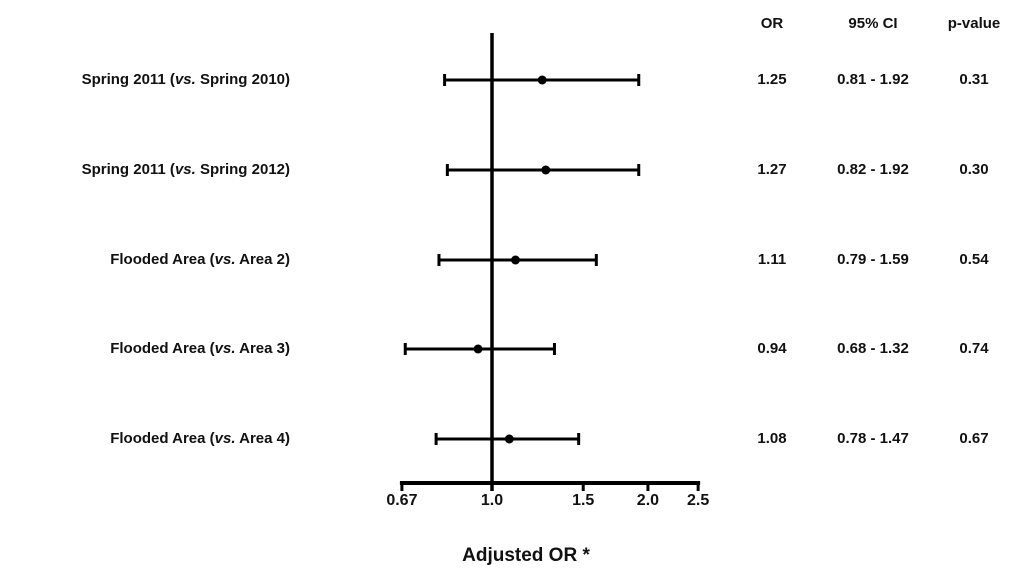 This screenshot has width=1024, height=586. Describe the element at coordinates (185, 169) in the screenshot. I see `row-label: Spring 2011 (vs. Spring 2012)` at that location.